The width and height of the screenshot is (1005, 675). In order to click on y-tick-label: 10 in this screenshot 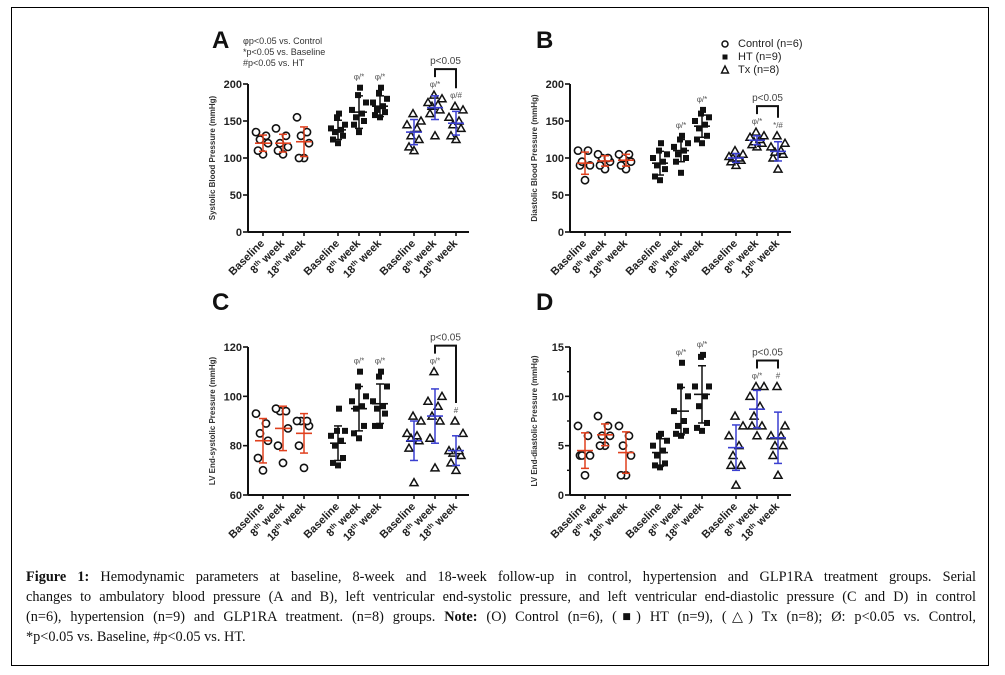, I will do `click(558, 397)`.